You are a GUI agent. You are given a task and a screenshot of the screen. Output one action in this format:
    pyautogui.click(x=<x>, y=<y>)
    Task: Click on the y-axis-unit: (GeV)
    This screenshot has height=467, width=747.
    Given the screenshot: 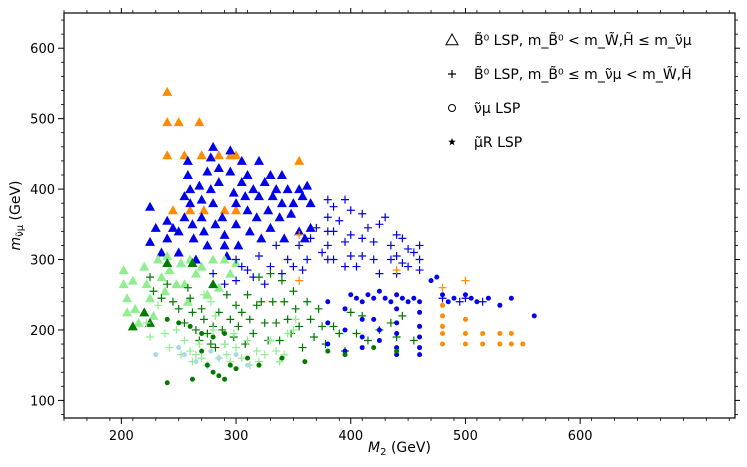 What is the action you would take?
    pyautogui.click(x=16, y=202)
    